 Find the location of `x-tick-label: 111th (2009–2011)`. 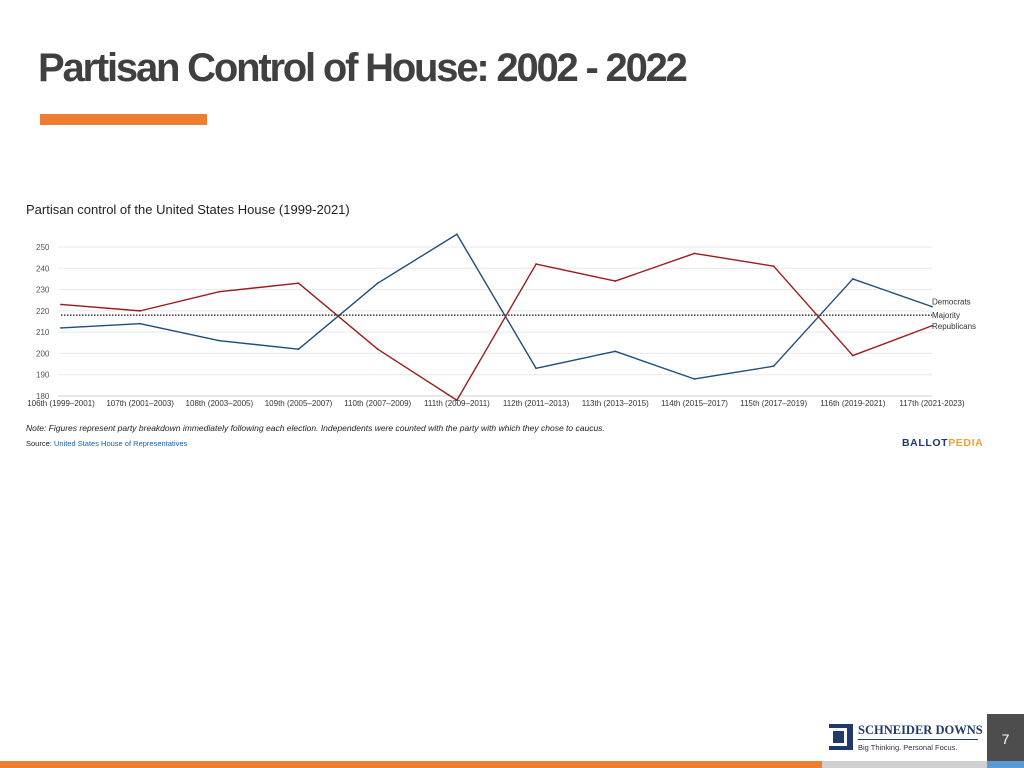

x-tick-label: 111th (2009–2011) is located at coordinates (457, 403).